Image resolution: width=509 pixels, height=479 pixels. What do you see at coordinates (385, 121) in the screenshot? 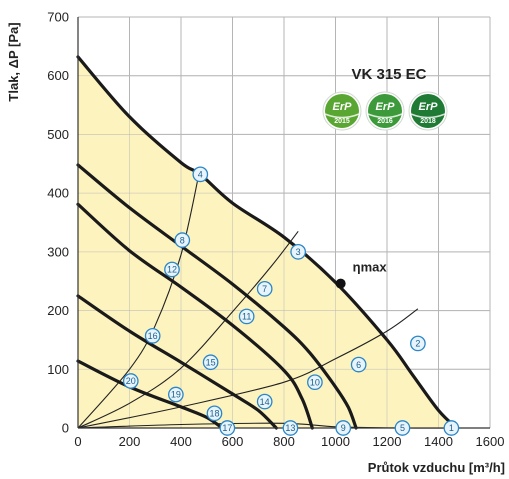
I see `badge-year: 2016` at bounding box center [385, 121].